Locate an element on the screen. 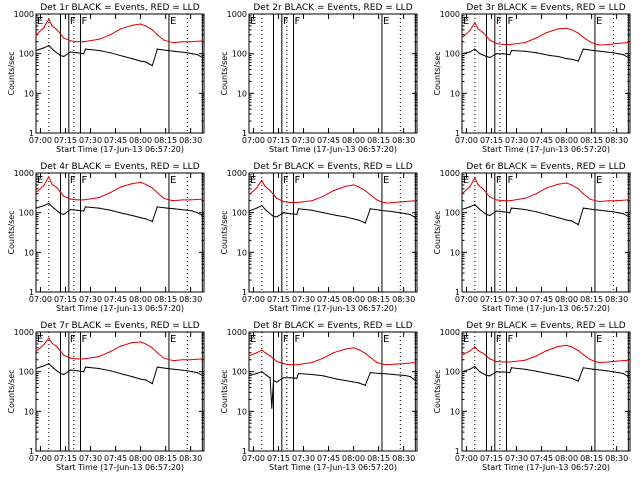 This screenshot has height=480, width=640. x-tick-label: 08:30 is located at coordinates (403, 299).